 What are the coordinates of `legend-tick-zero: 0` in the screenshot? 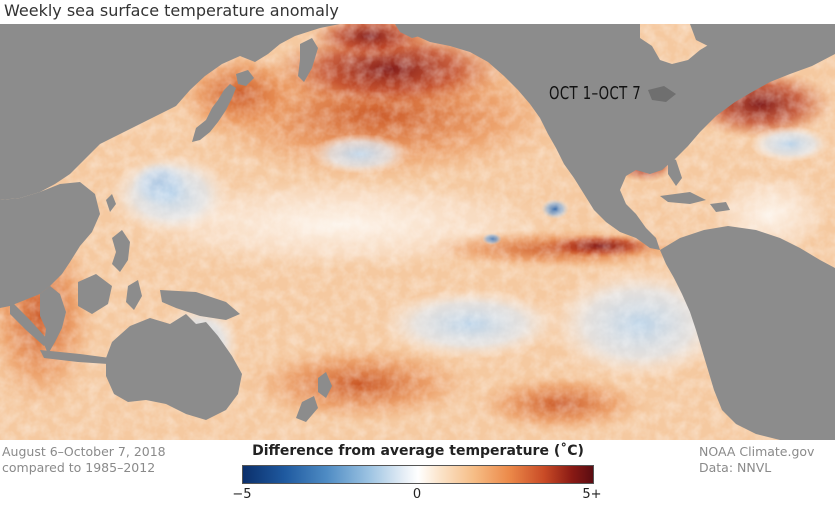 It's located at (417, 494).